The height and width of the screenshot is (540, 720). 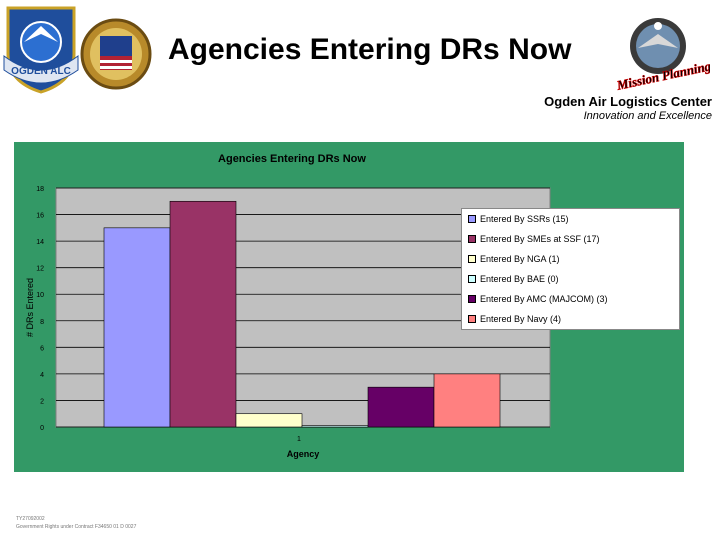 What do you see at coordinates (42, 401) in the screenshot?
I see `y-tick-label: 2` at bounding box center [42, 401].